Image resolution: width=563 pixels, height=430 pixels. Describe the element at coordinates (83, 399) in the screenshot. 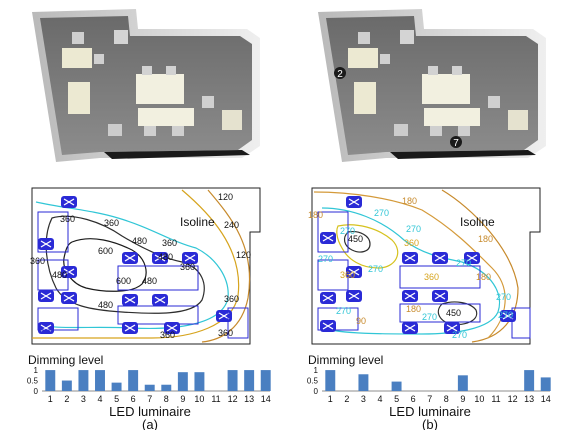

I see `x-tick-label: 3` at that location.